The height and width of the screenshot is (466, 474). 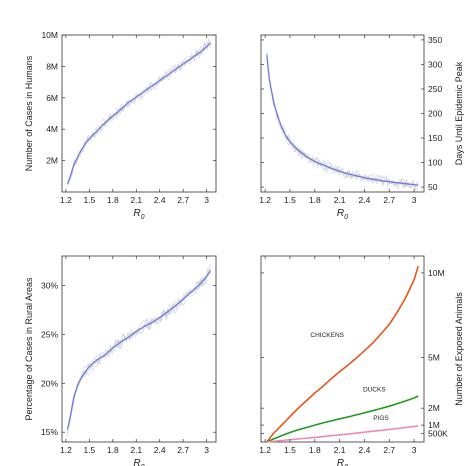 What do you see at coordinates (49, 334) in the screenshot?
I see `y-tick-label: 25%` at bounding box center [49, 334].